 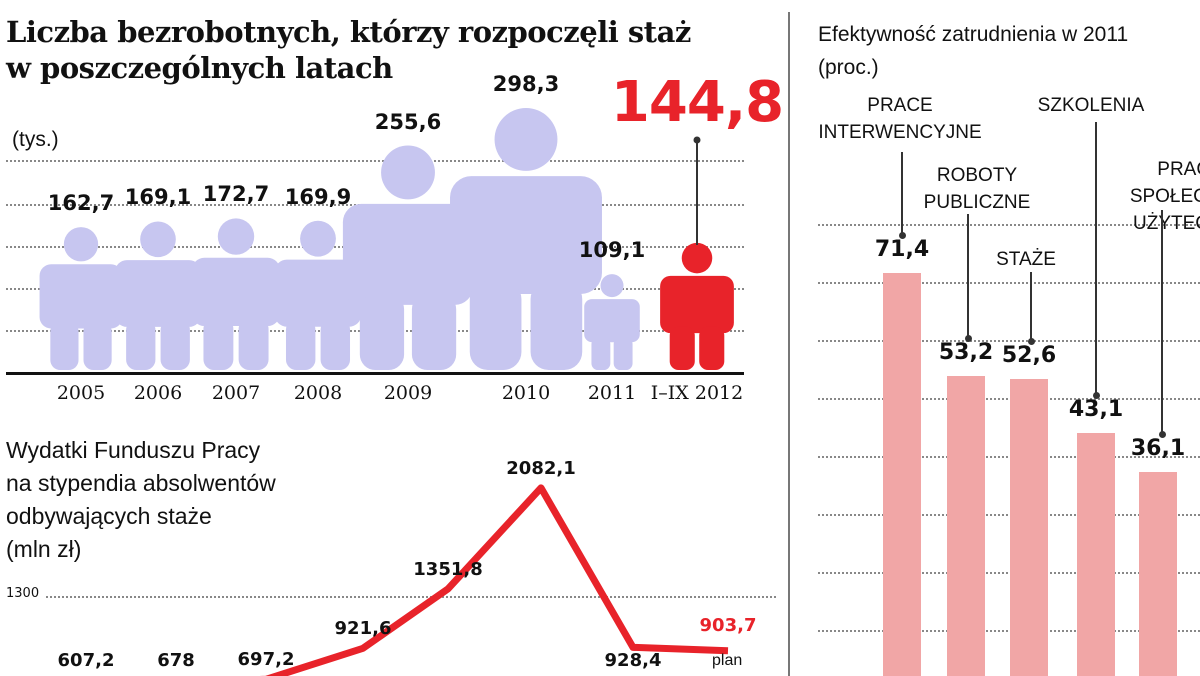 What do you see at coordinates (109, 516) in the screenshot?
I see `spending-title-line-3: odbywających staże` at bounding box center [109, 516].